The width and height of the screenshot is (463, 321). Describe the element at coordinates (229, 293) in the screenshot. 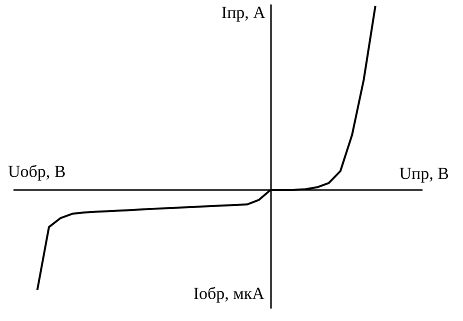

I see `annotation: Iобр, мкА` at that location.